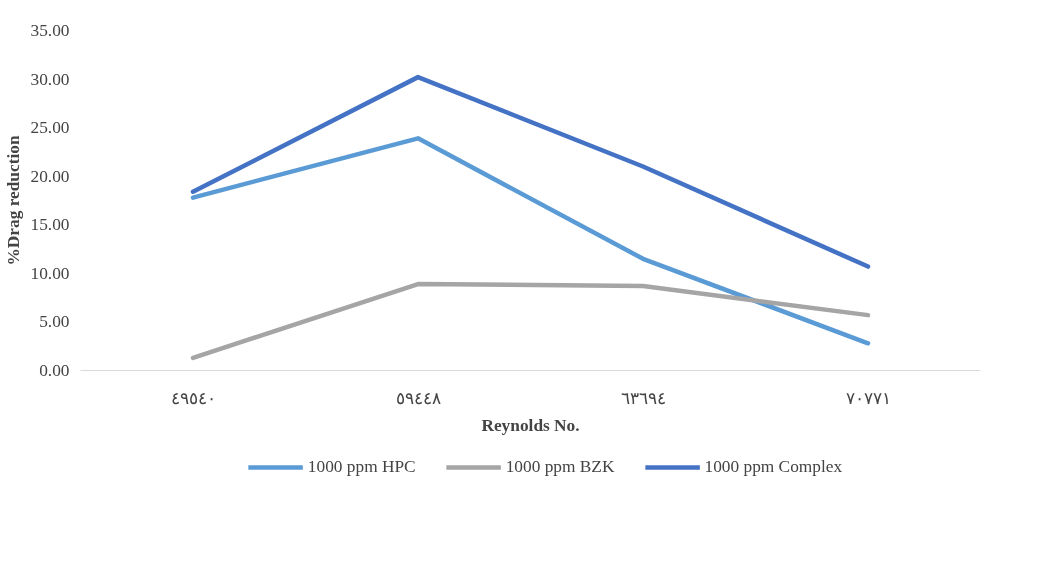  Describe the element at coordinates (13, 200) in the screenshot. I see `y-axis-title: %Drag reduction` at that location.